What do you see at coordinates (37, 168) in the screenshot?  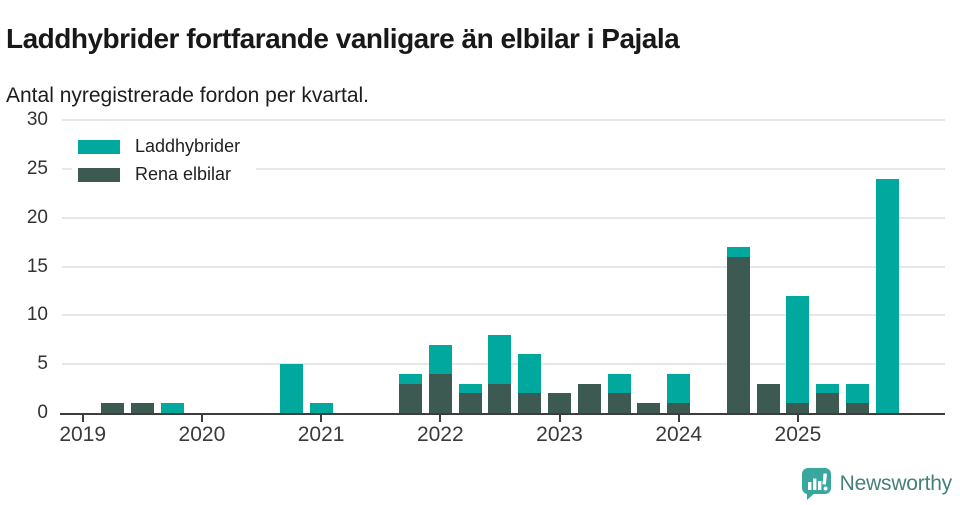 I see `y-tick-label-25: 25` at bounding box center [37, 168].